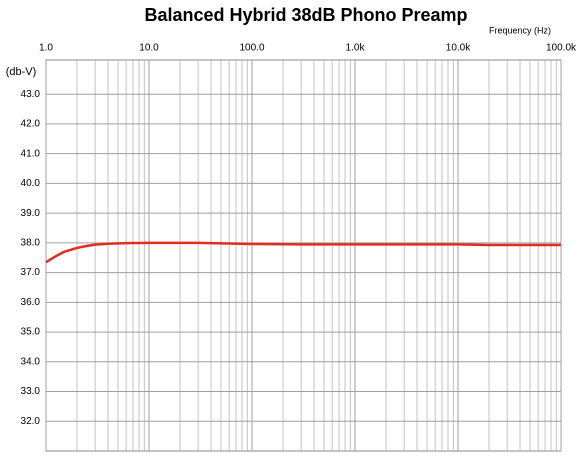 This screenshot has width=578, height=458. What do you see at coordinates (251, 48) in the screenshot?
I see `x-tick-label: 100.0` at bounding box center [251, 48].